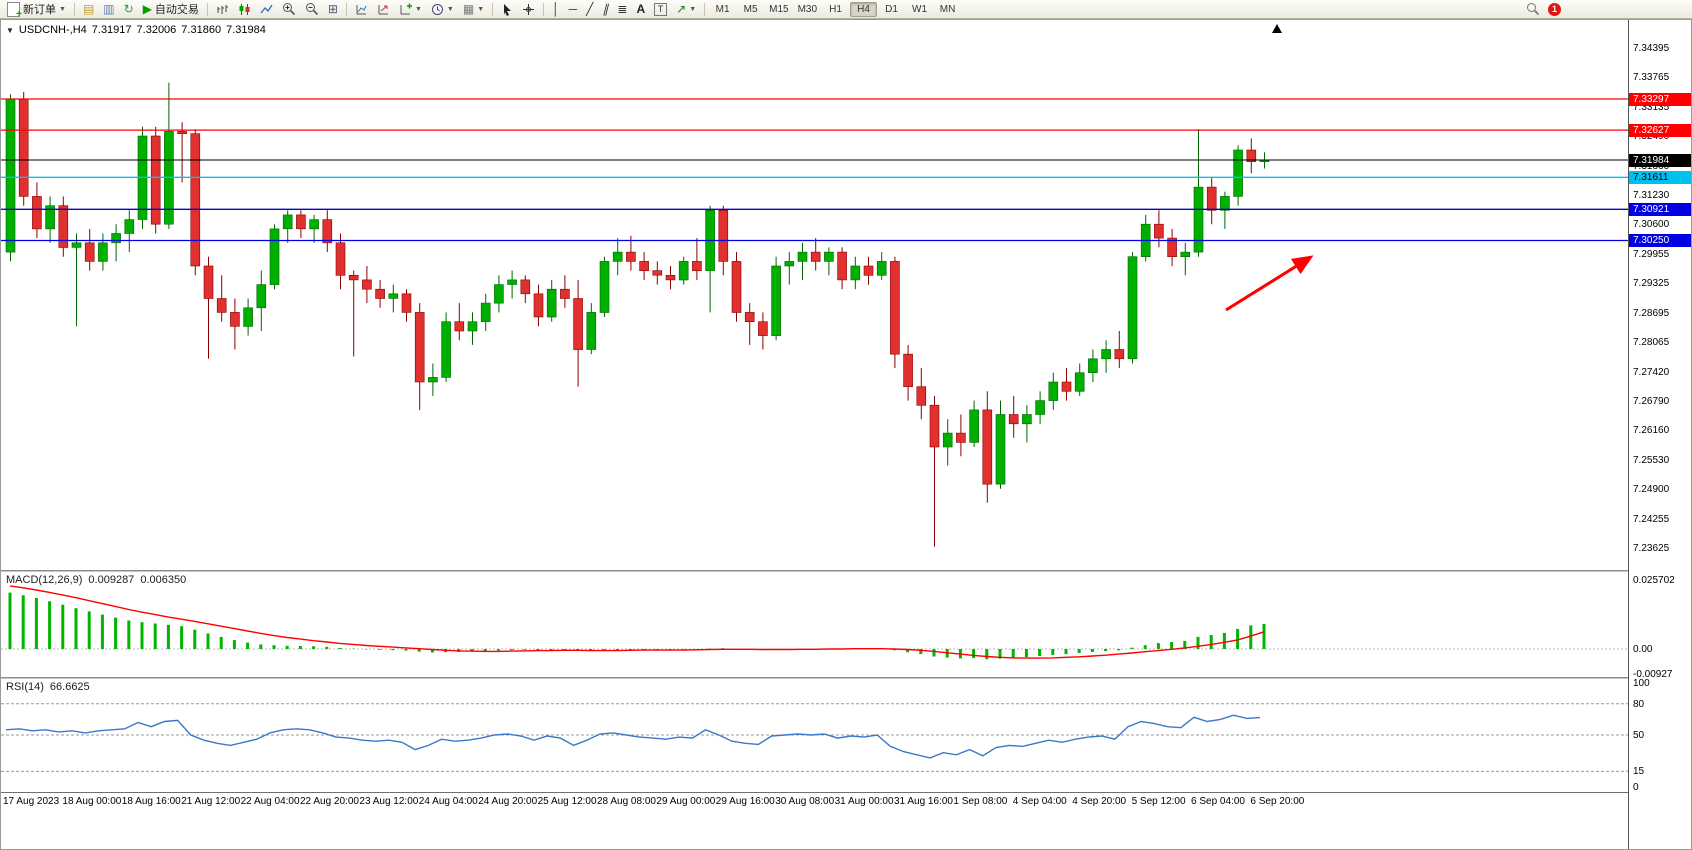  What do you see at coordinates (1651, 489) in the screenshot?
I see `price-axis-label: 7.24900` at bounding box center [1651, 489].